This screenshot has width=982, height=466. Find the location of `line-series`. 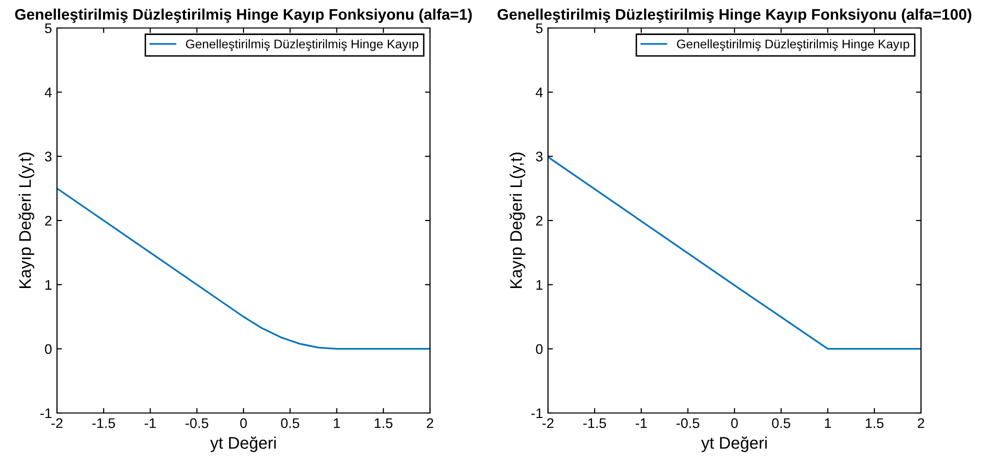

line-series is located at coordinates (243, 269).